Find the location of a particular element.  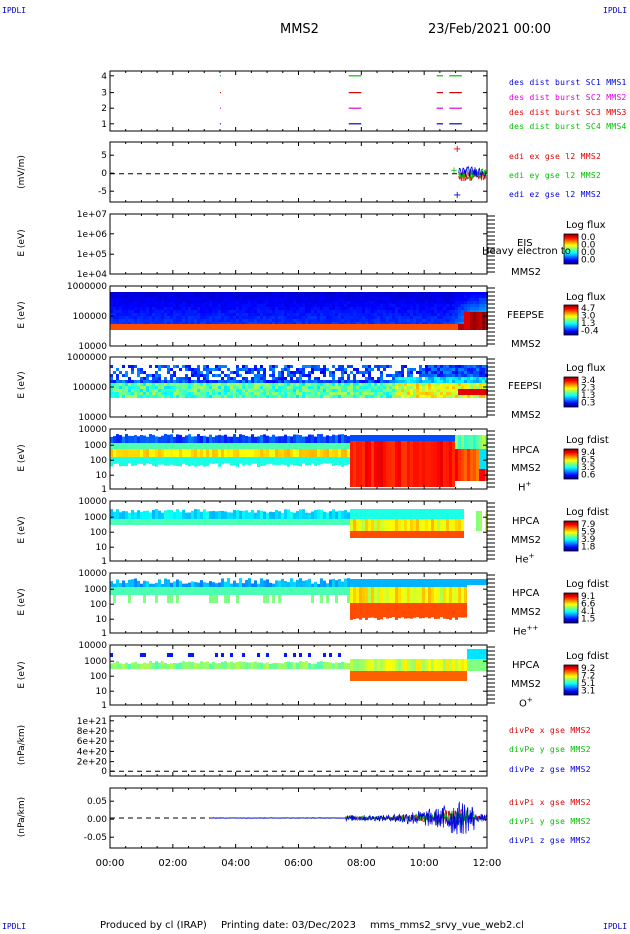

divpe-y-tick-label: 6e+20 is located at coordinates (92, 742).